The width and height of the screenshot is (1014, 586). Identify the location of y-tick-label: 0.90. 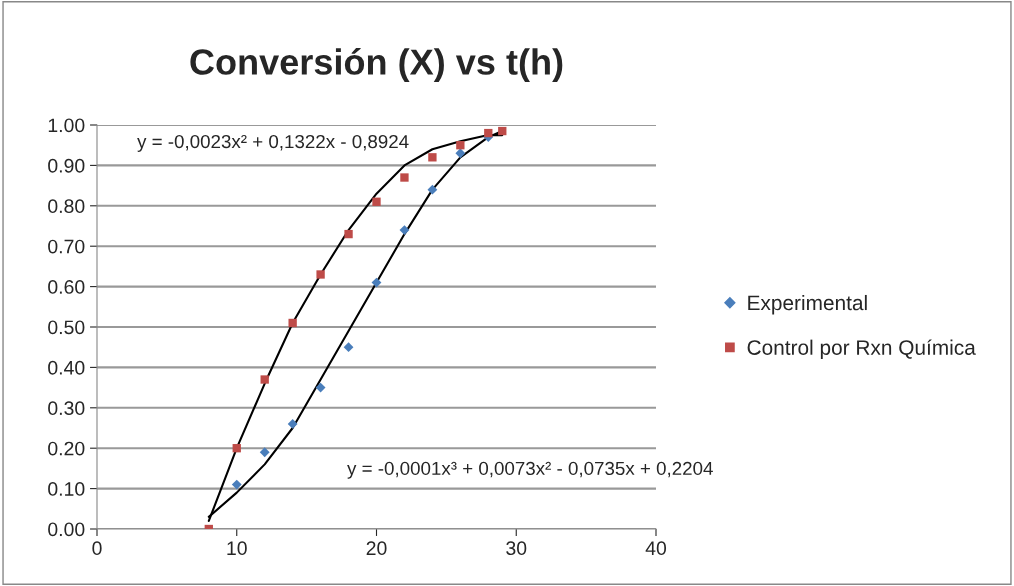
(66, 165).